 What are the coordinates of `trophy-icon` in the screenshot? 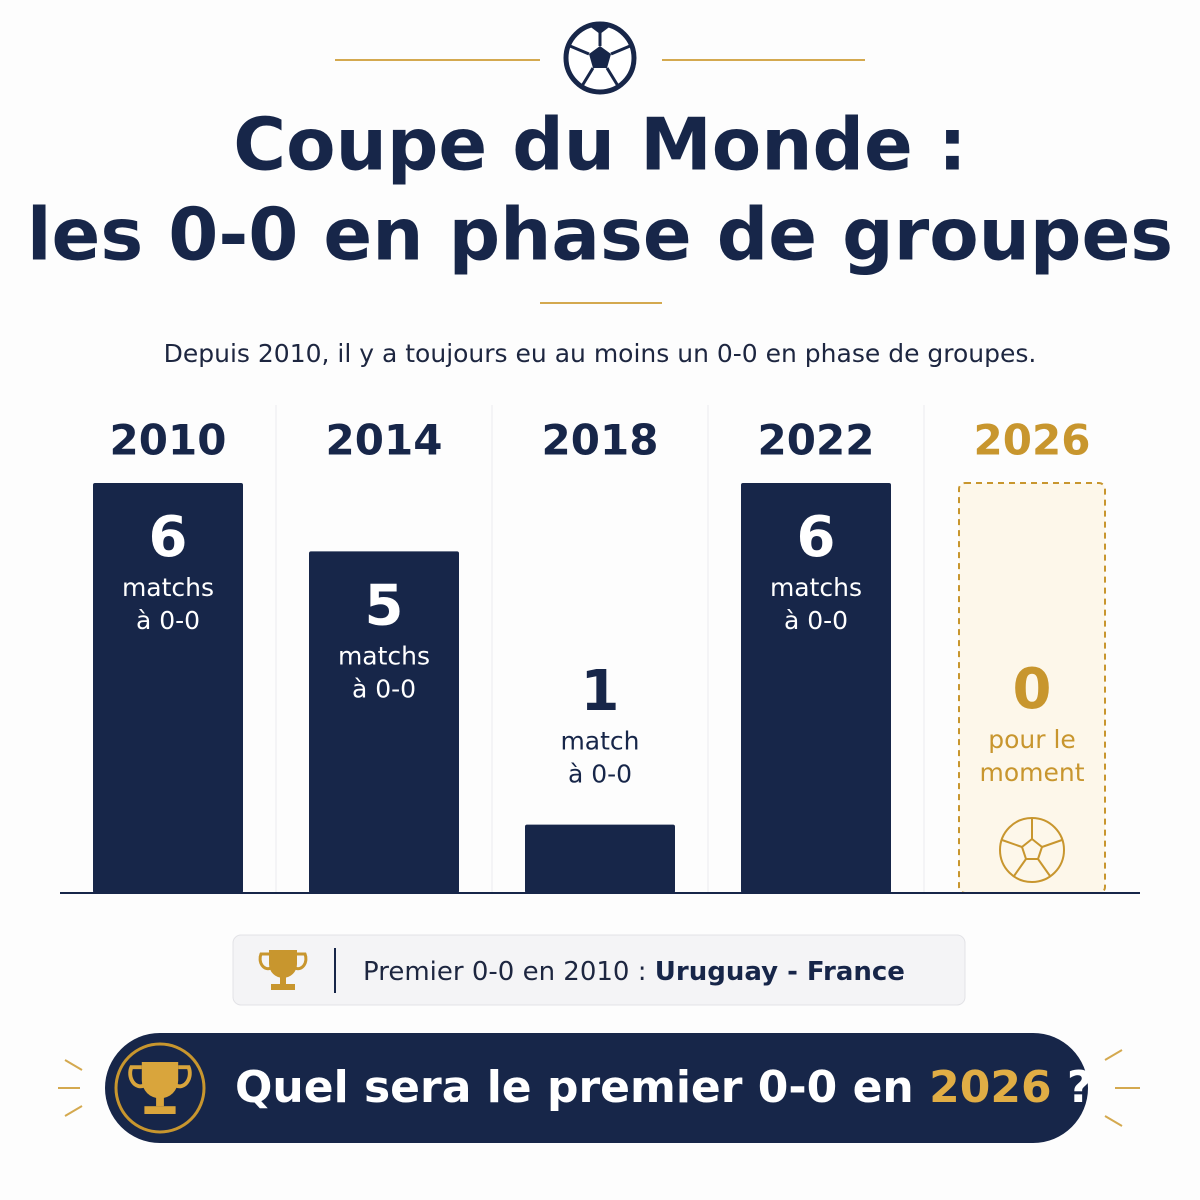 It's located at (283, 970).